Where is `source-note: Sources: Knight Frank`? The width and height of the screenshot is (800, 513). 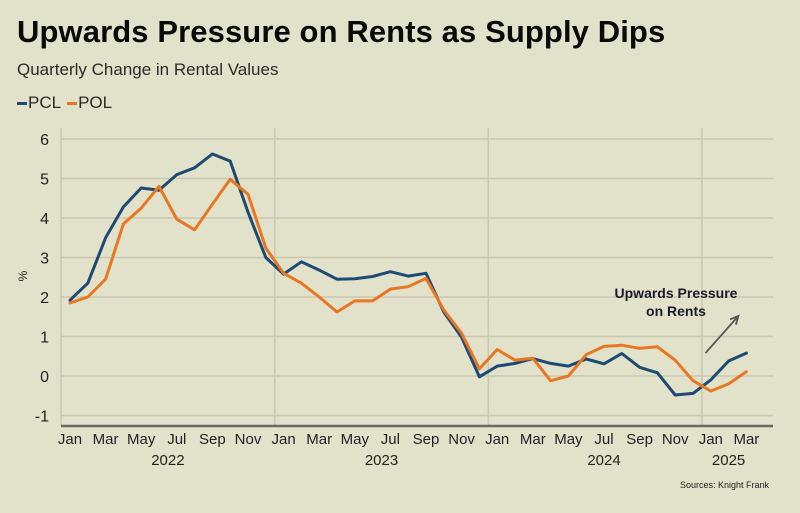
source-note: Sources: Knight Frank is located at coordinates (724, 485).